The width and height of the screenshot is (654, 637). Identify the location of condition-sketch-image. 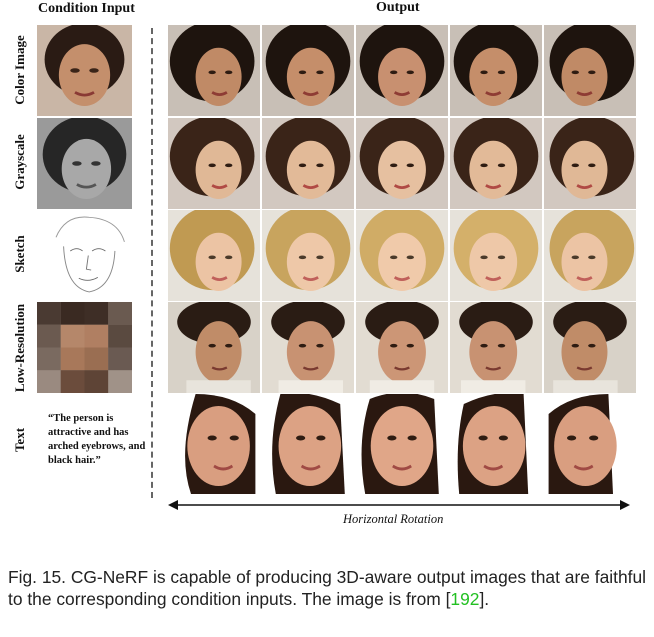
(84, 255).